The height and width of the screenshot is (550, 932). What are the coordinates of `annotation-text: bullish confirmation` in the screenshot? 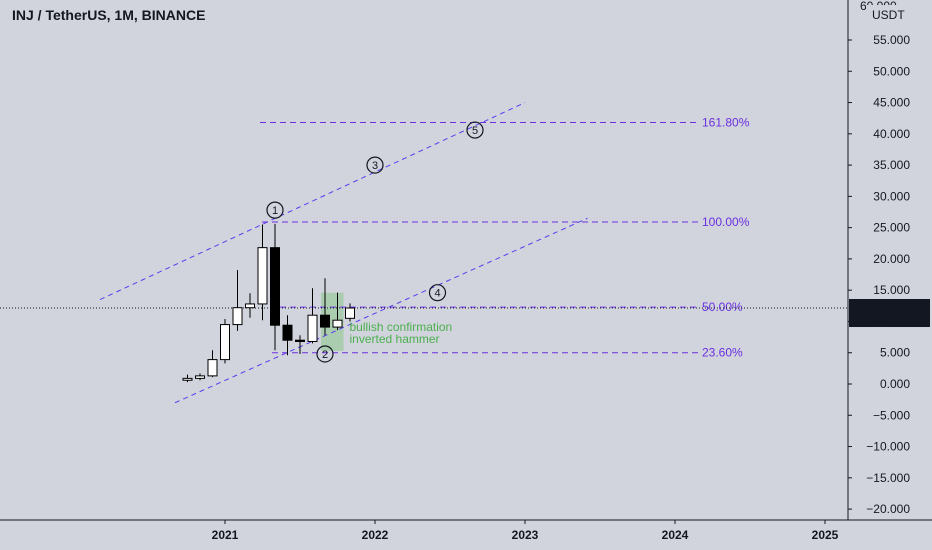 It's located at (401, 327).